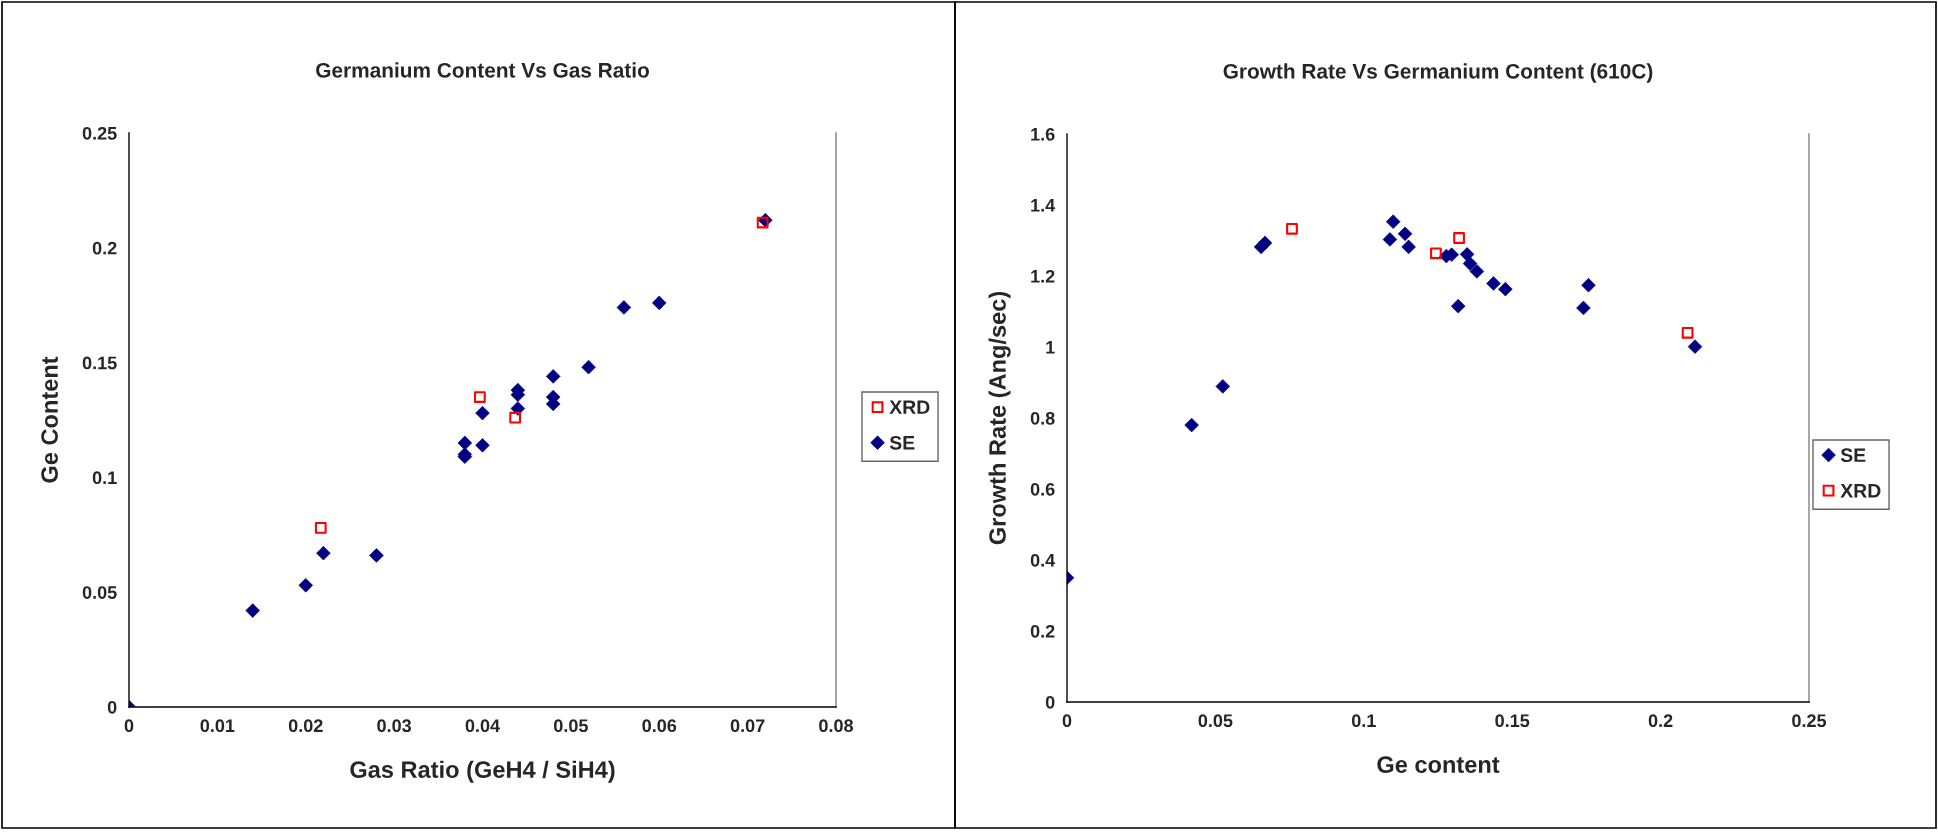  What do you see at coordinates (394, 726) in the screenshot?
I see `x-tick-label: 0.03` at bounding box center [394, 726].